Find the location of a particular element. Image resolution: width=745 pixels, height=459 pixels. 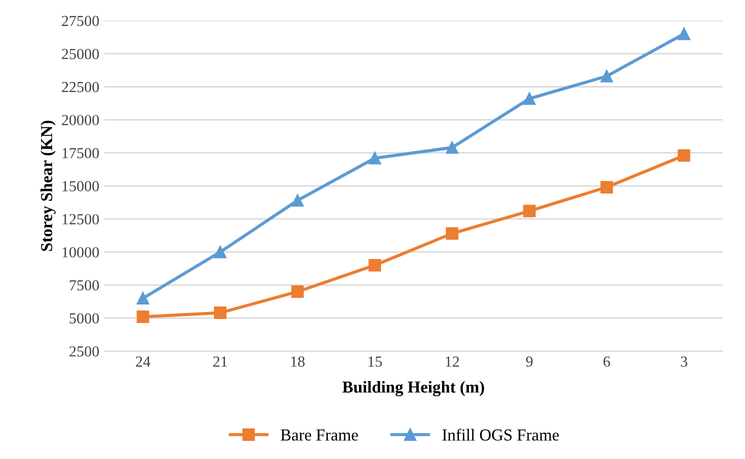

y-tick-label: 25000 is located at coordinates (80, 54).